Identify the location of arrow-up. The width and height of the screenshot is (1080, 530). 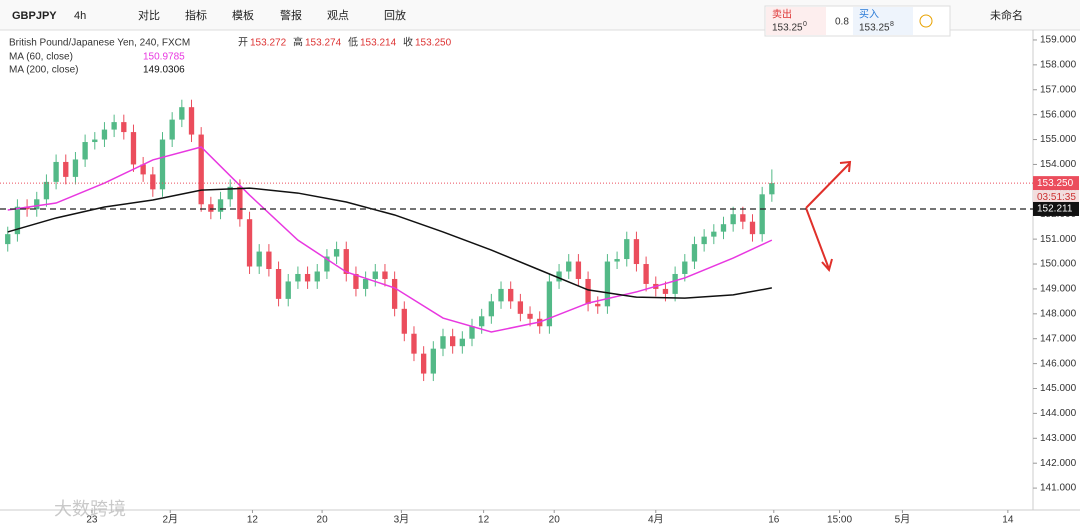
(828, 184).